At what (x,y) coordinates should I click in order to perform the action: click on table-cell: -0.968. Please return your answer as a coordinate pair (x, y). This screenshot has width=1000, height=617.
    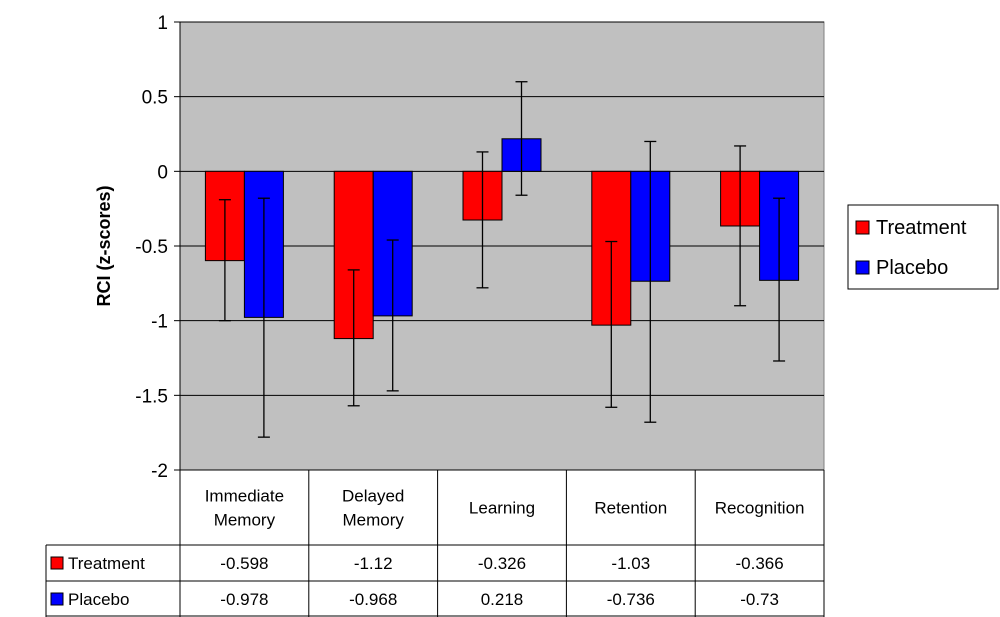
    Looking at the image, I should click on (373, 599).